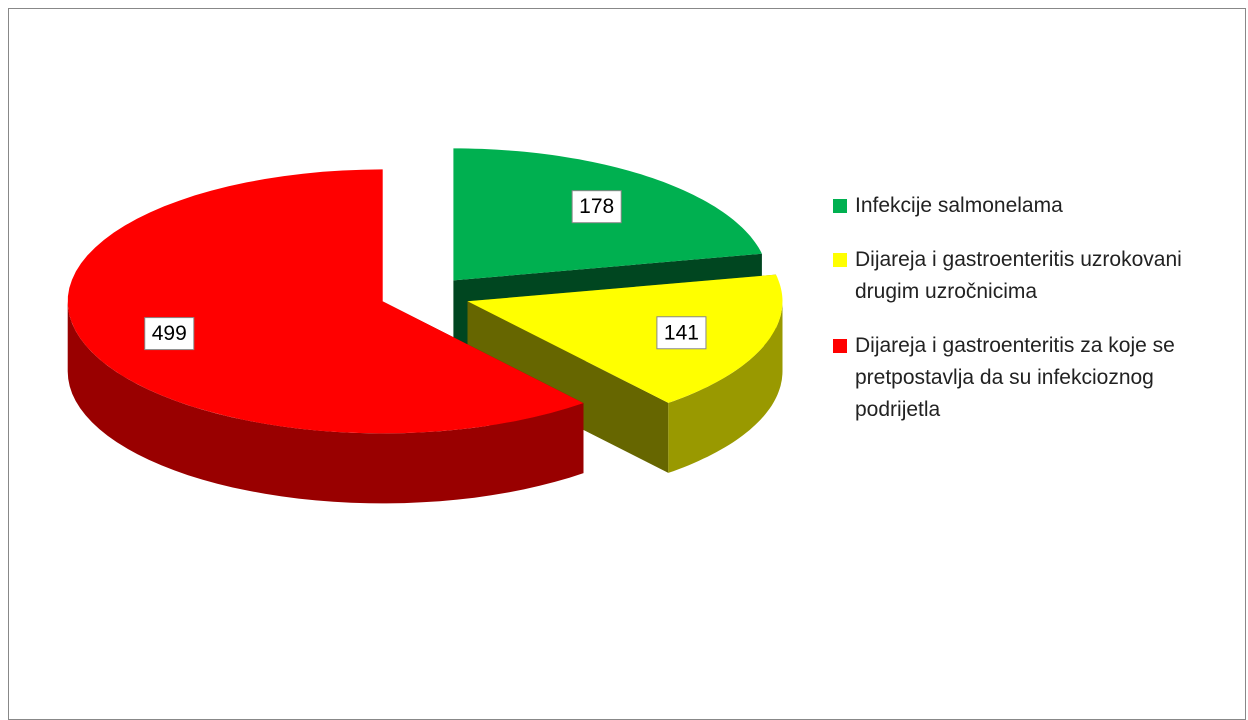 The image size is (1248, 720). Describe the element at coordinates (568, 387) in the screenshot. I see `slice-side` at that location.